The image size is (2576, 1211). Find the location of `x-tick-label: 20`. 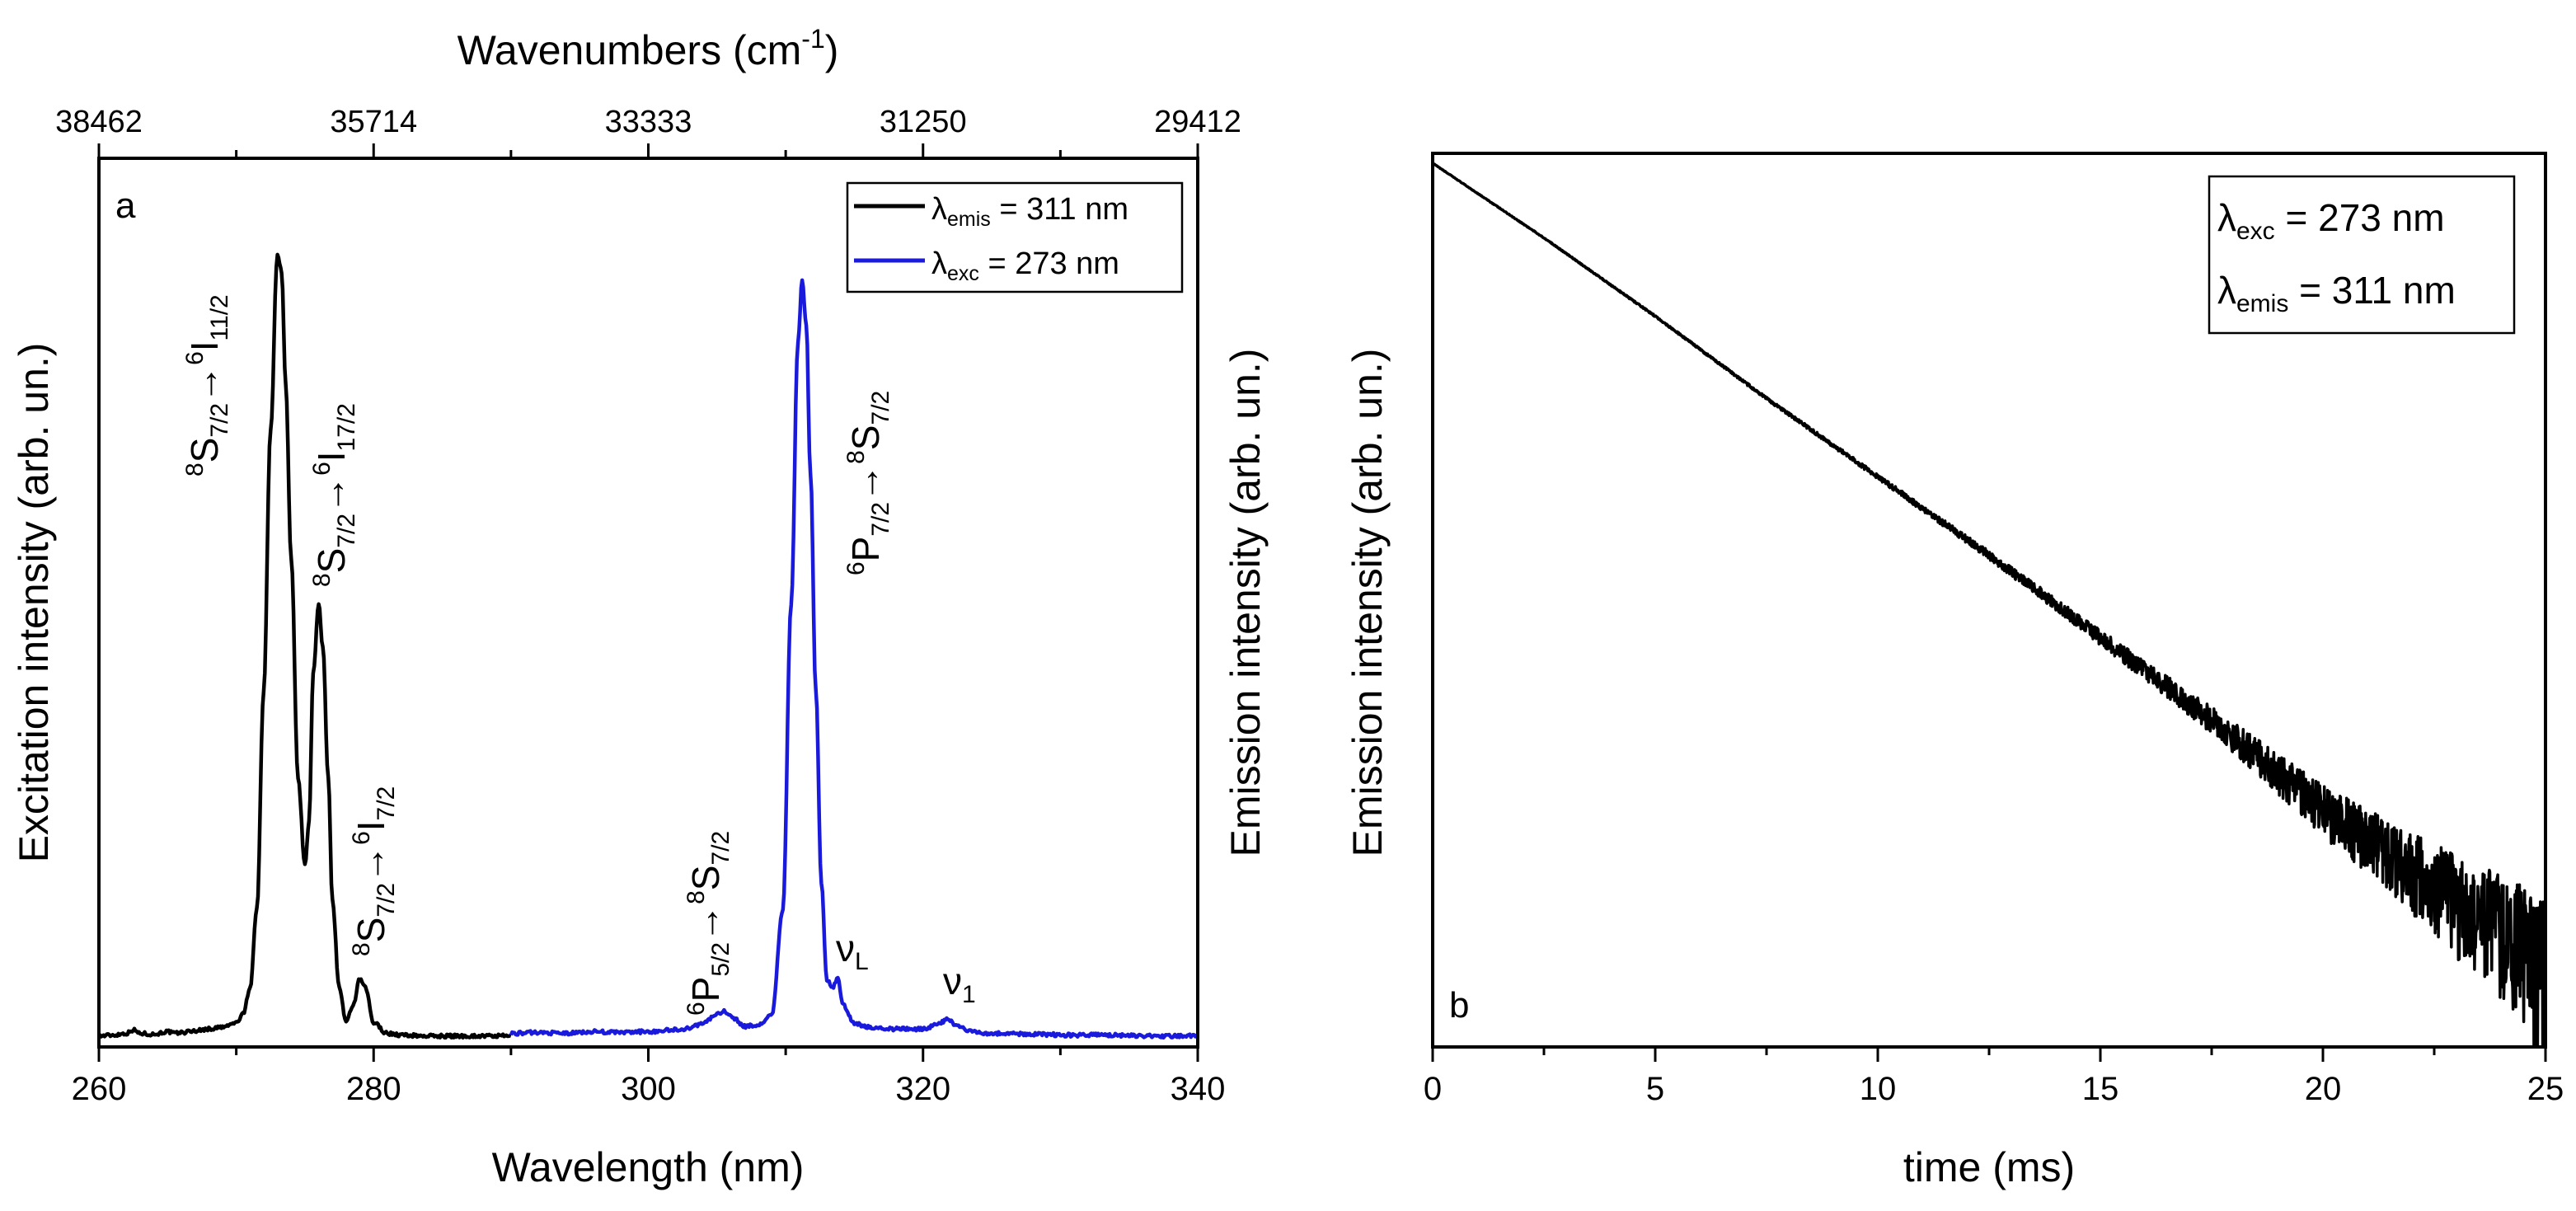

x-tick-label: 20 is located at coordinates (2323, 1089).